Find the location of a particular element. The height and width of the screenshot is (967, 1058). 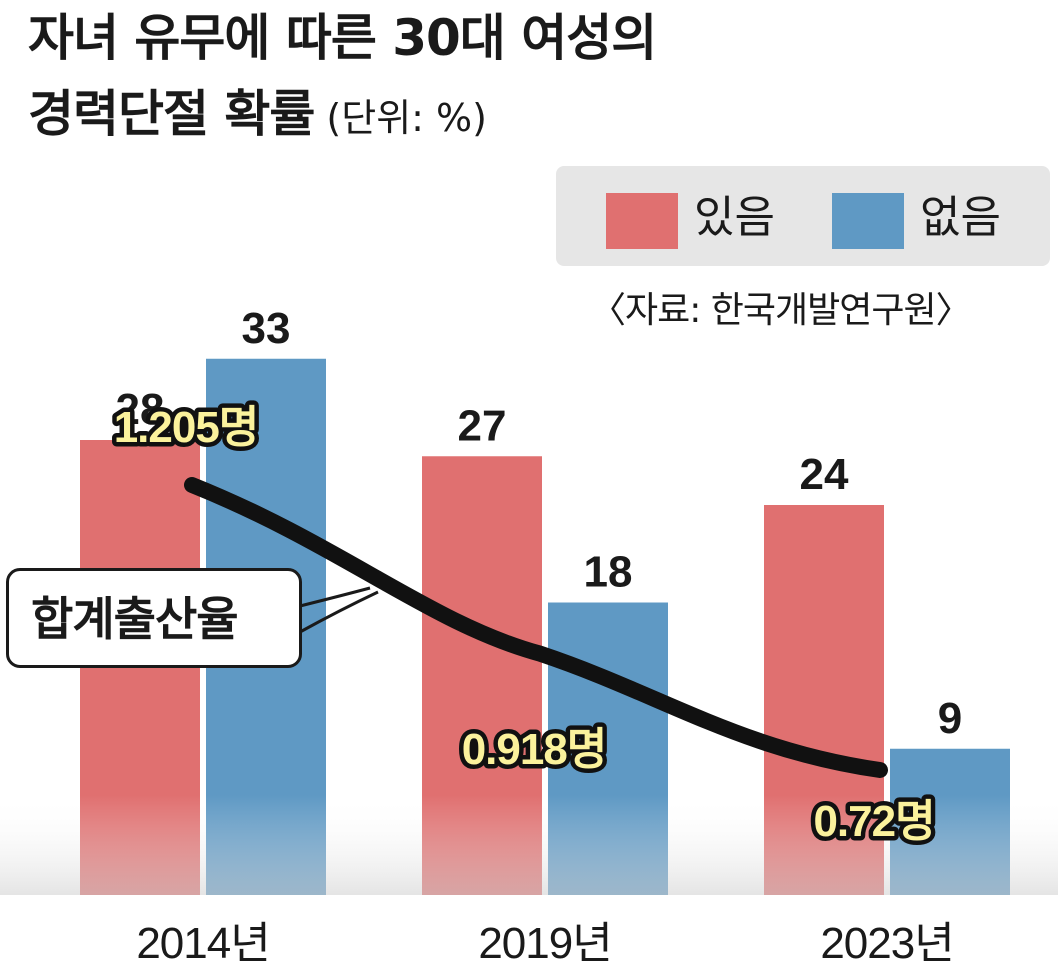

chart-subtitle: 경력단절 확률 (단위: %) is located at coordinates (257, 116).